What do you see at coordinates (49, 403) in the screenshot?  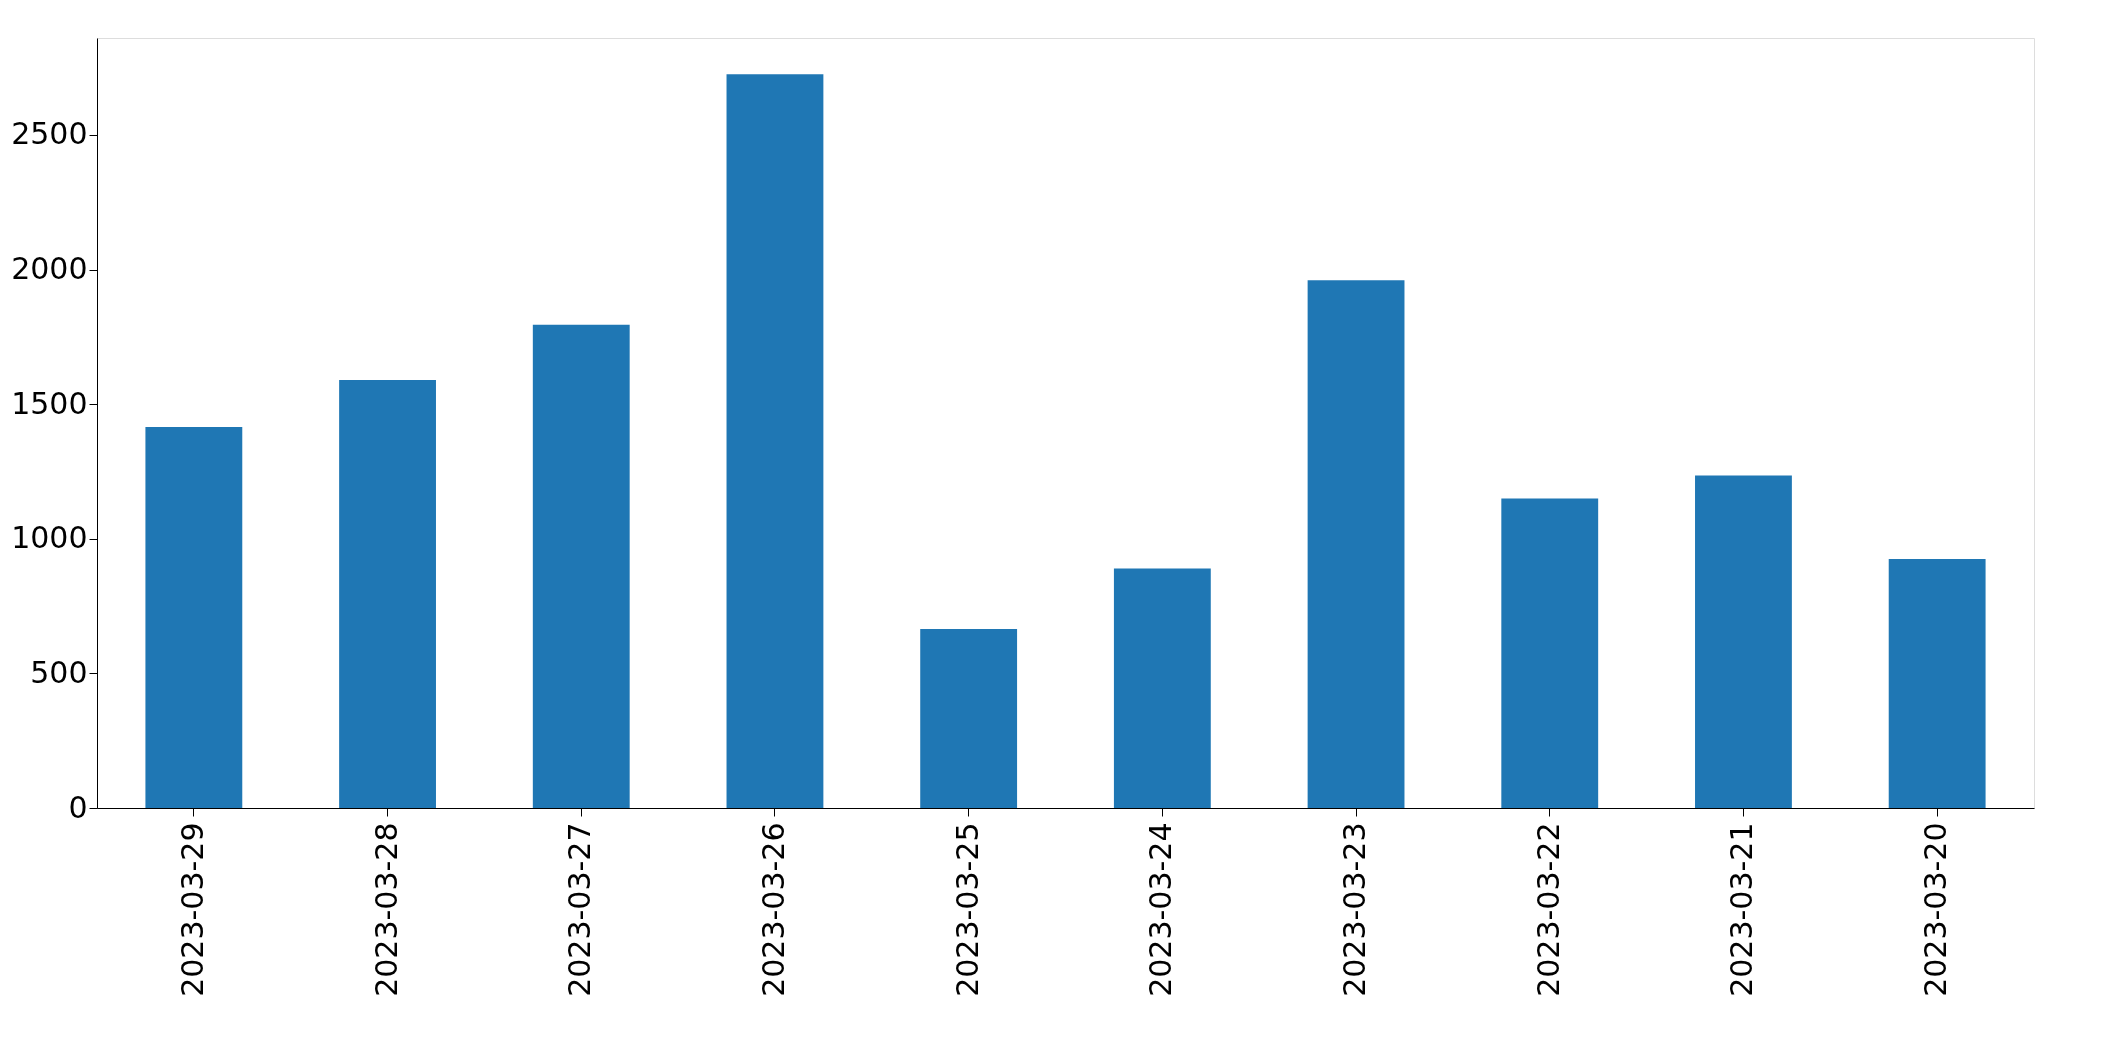 I see `y-tick-label: 1500` at bounding box center [49, 403].